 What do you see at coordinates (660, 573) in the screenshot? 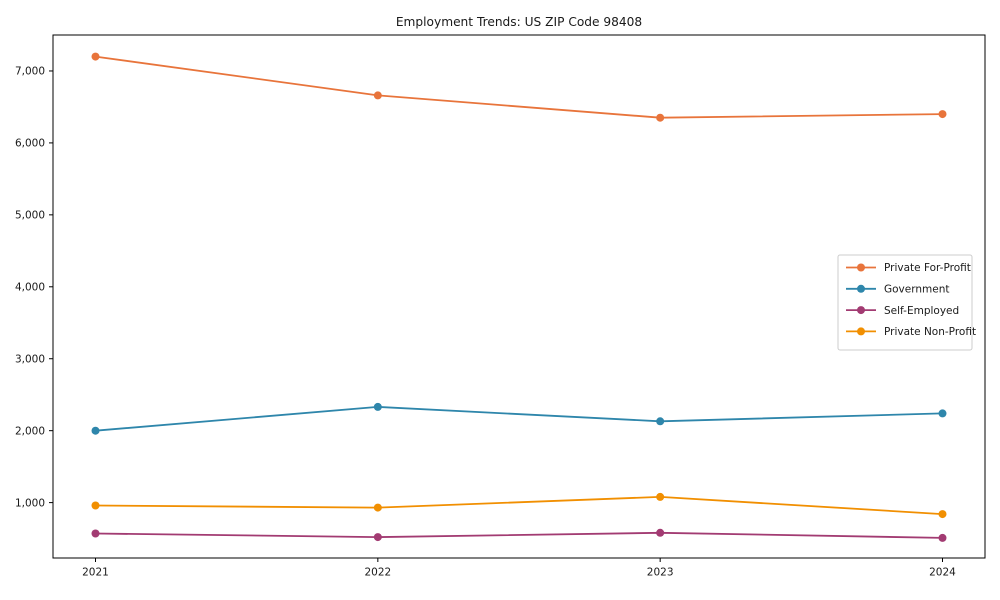
I see `x-tick-label: 2023` at bounding box center [660, 573].